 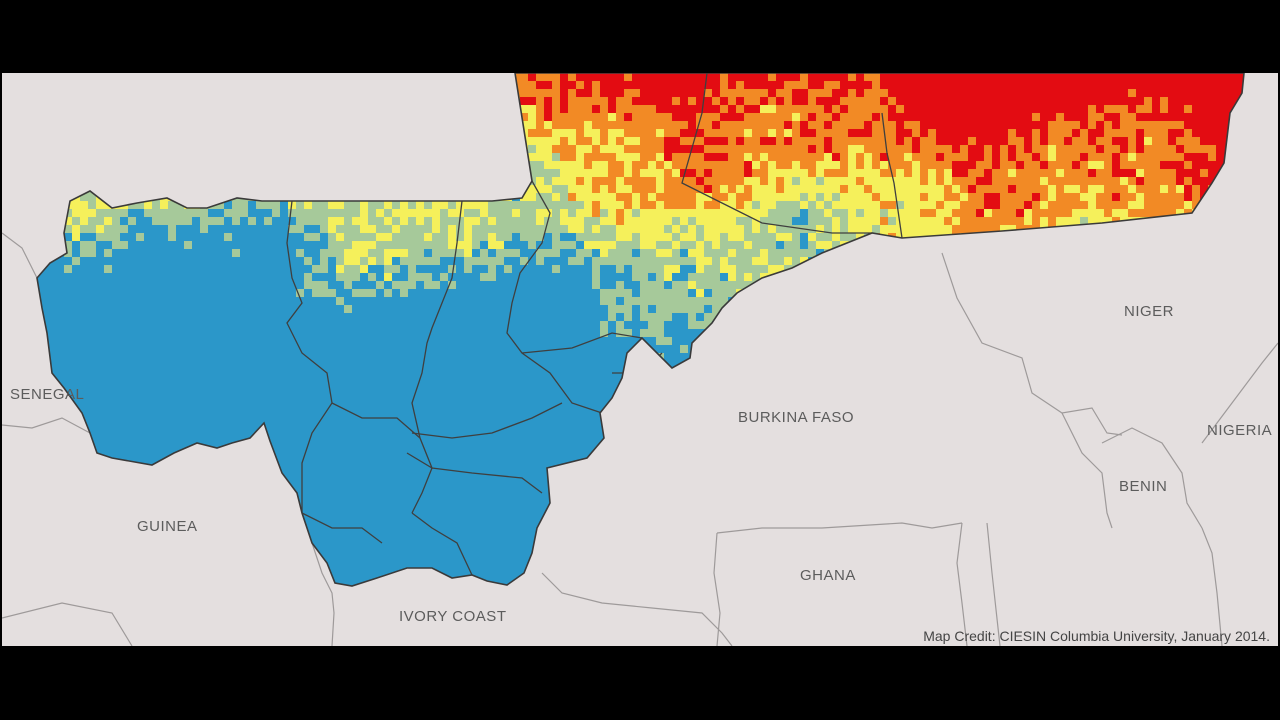 What do you see at coordinates (796, 417) in the screenshot?
I see `label-burkina-faso: BURKINA FASO` at bounding box center [796, 417].